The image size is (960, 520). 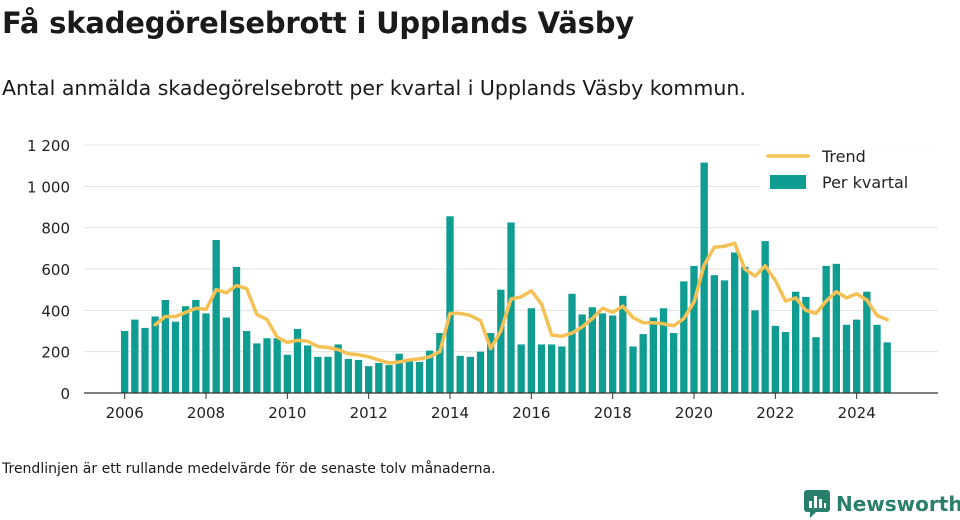 I want to click on brand-logo: Newsworthy, so click(x=882, y=504).